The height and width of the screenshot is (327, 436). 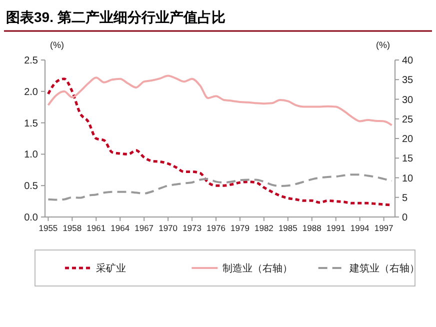 I want to click on x-tick-label: 1994, so click(x=360, y=228).